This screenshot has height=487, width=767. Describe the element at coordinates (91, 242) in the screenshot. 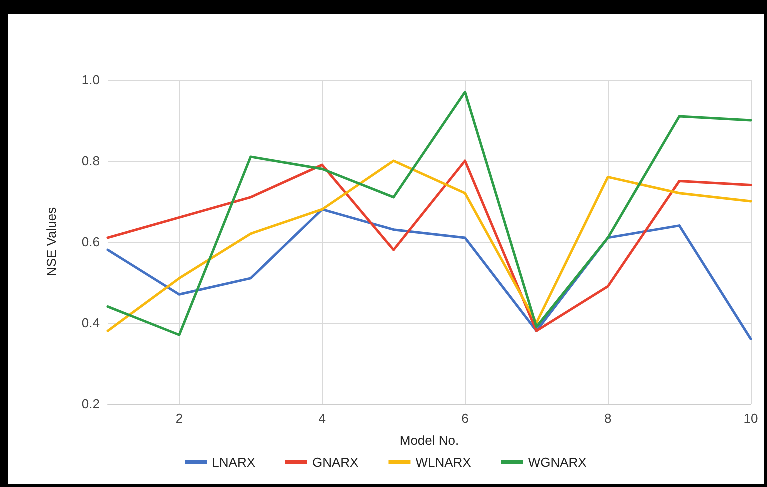

I see `y-tick-label: 0.6` at that location.